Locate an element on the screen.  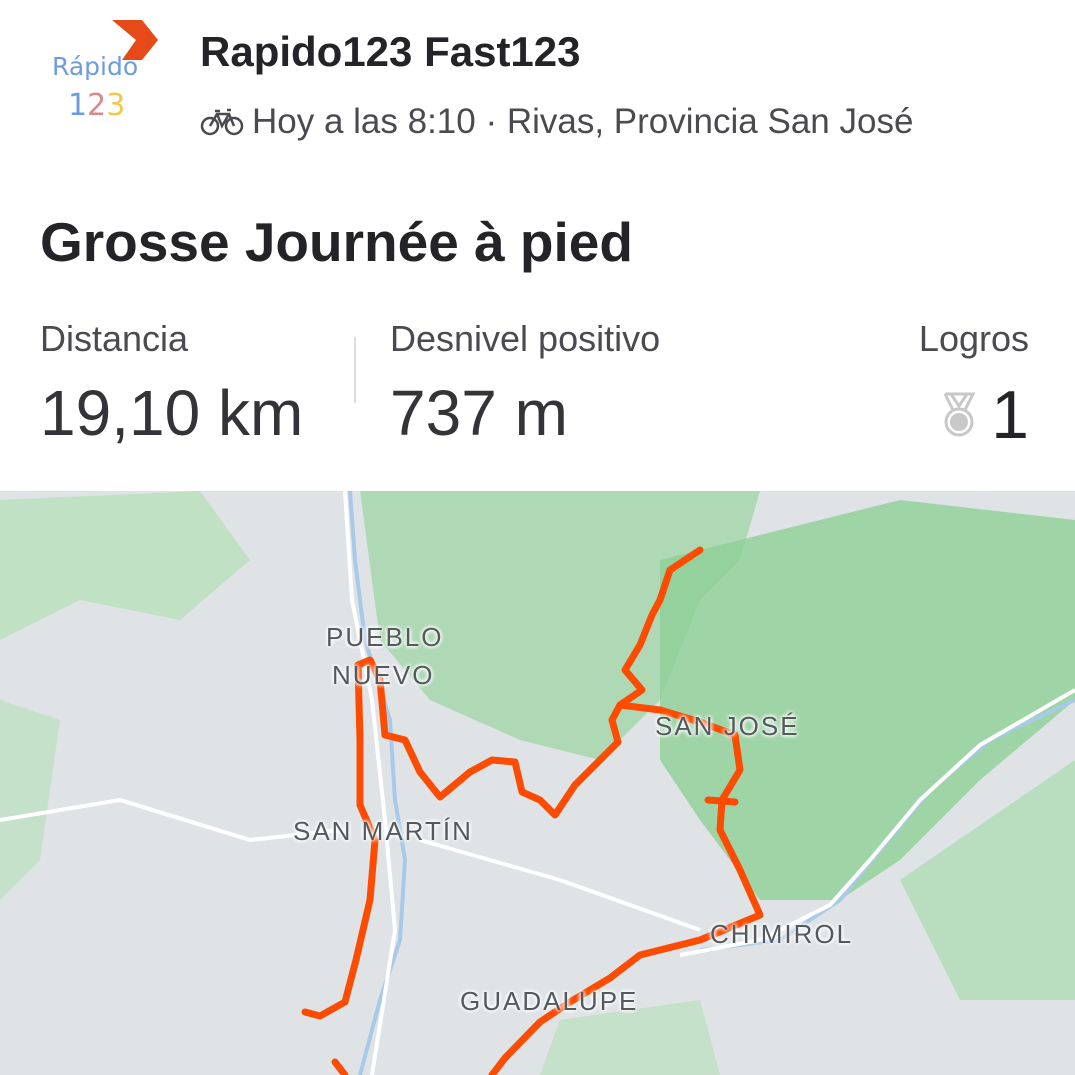
stat-distance: Distancia 19,10 km is located at coordinates (171, 384).